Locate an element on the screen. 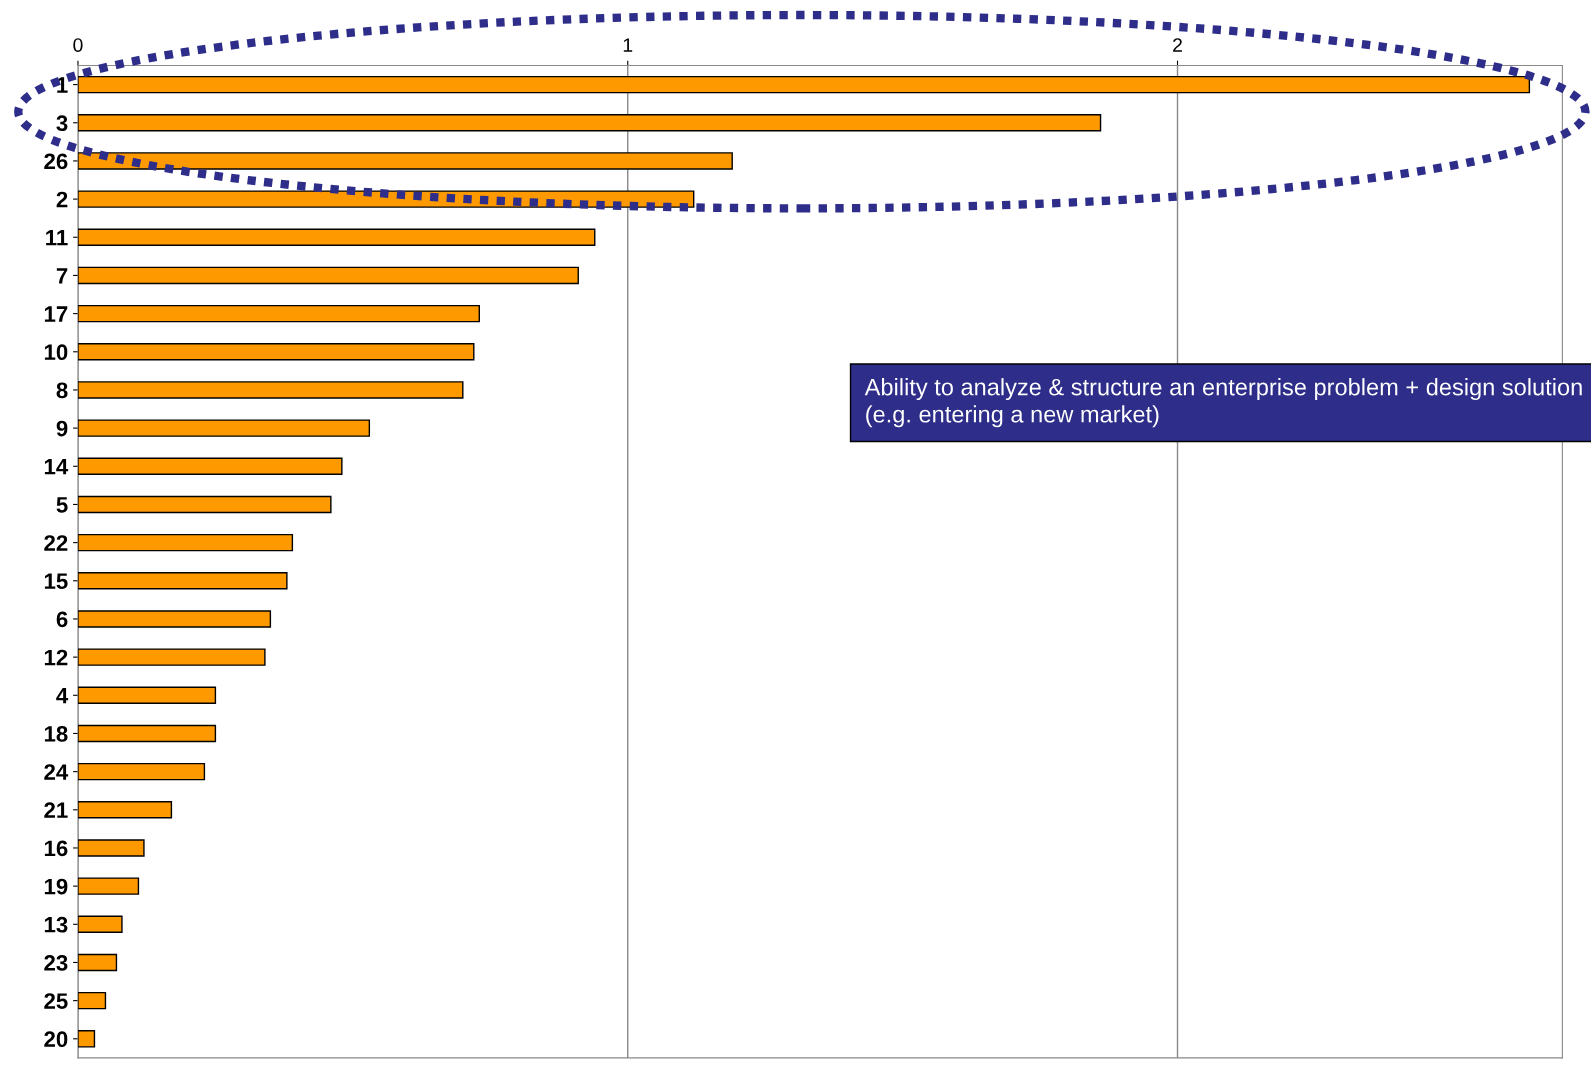 This screenshot has width=1591, height=1074. y-tick-label: 12 is located at coordinates (56, 657).